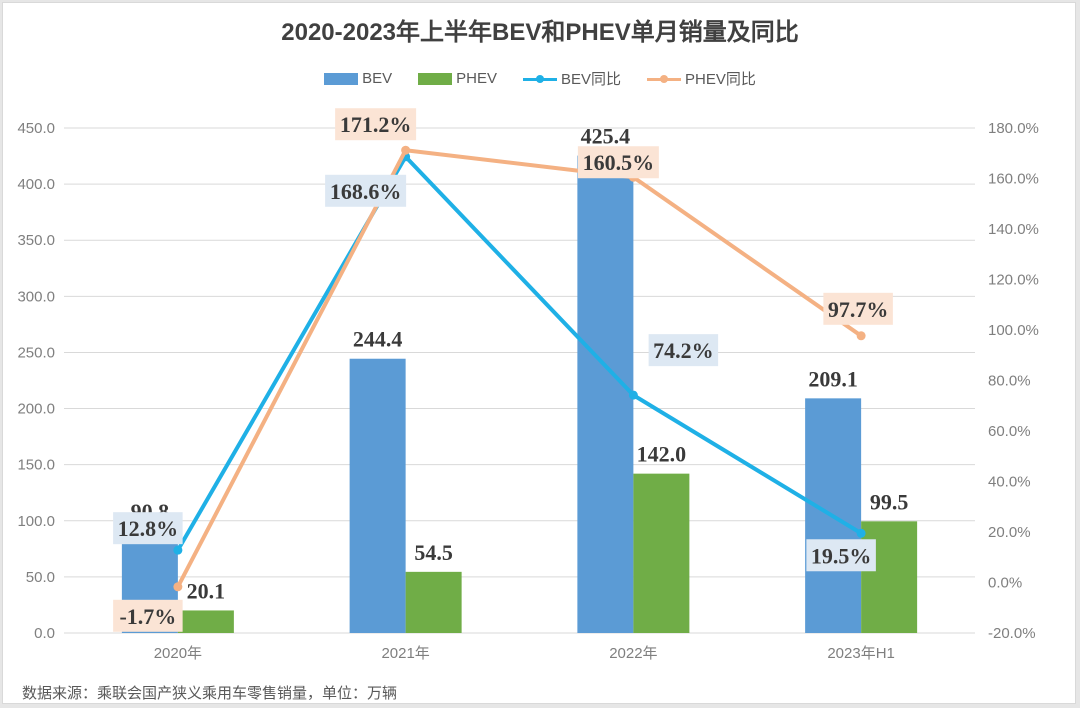 This screenshot has height=708, width=1080. I want to click on right-tick-label: 160.0%, so click(1013, 179).